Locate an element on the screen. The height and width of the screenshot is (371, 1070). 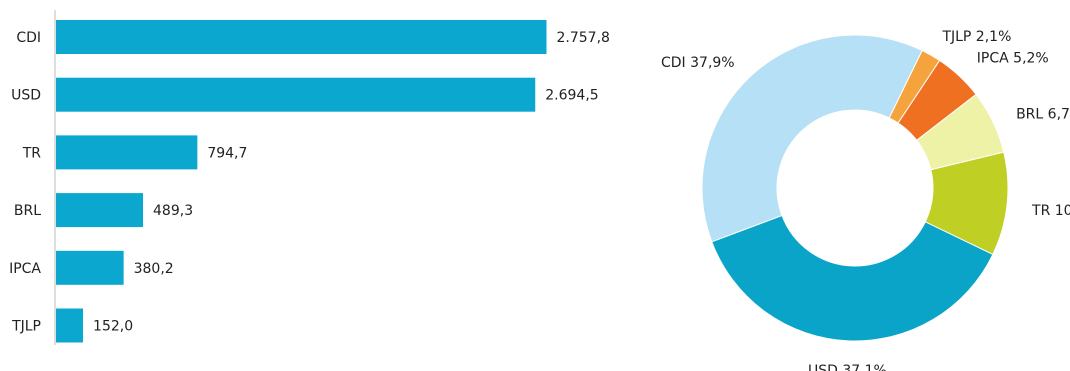
category-label: IPCA is located at coordinates (25, 269).